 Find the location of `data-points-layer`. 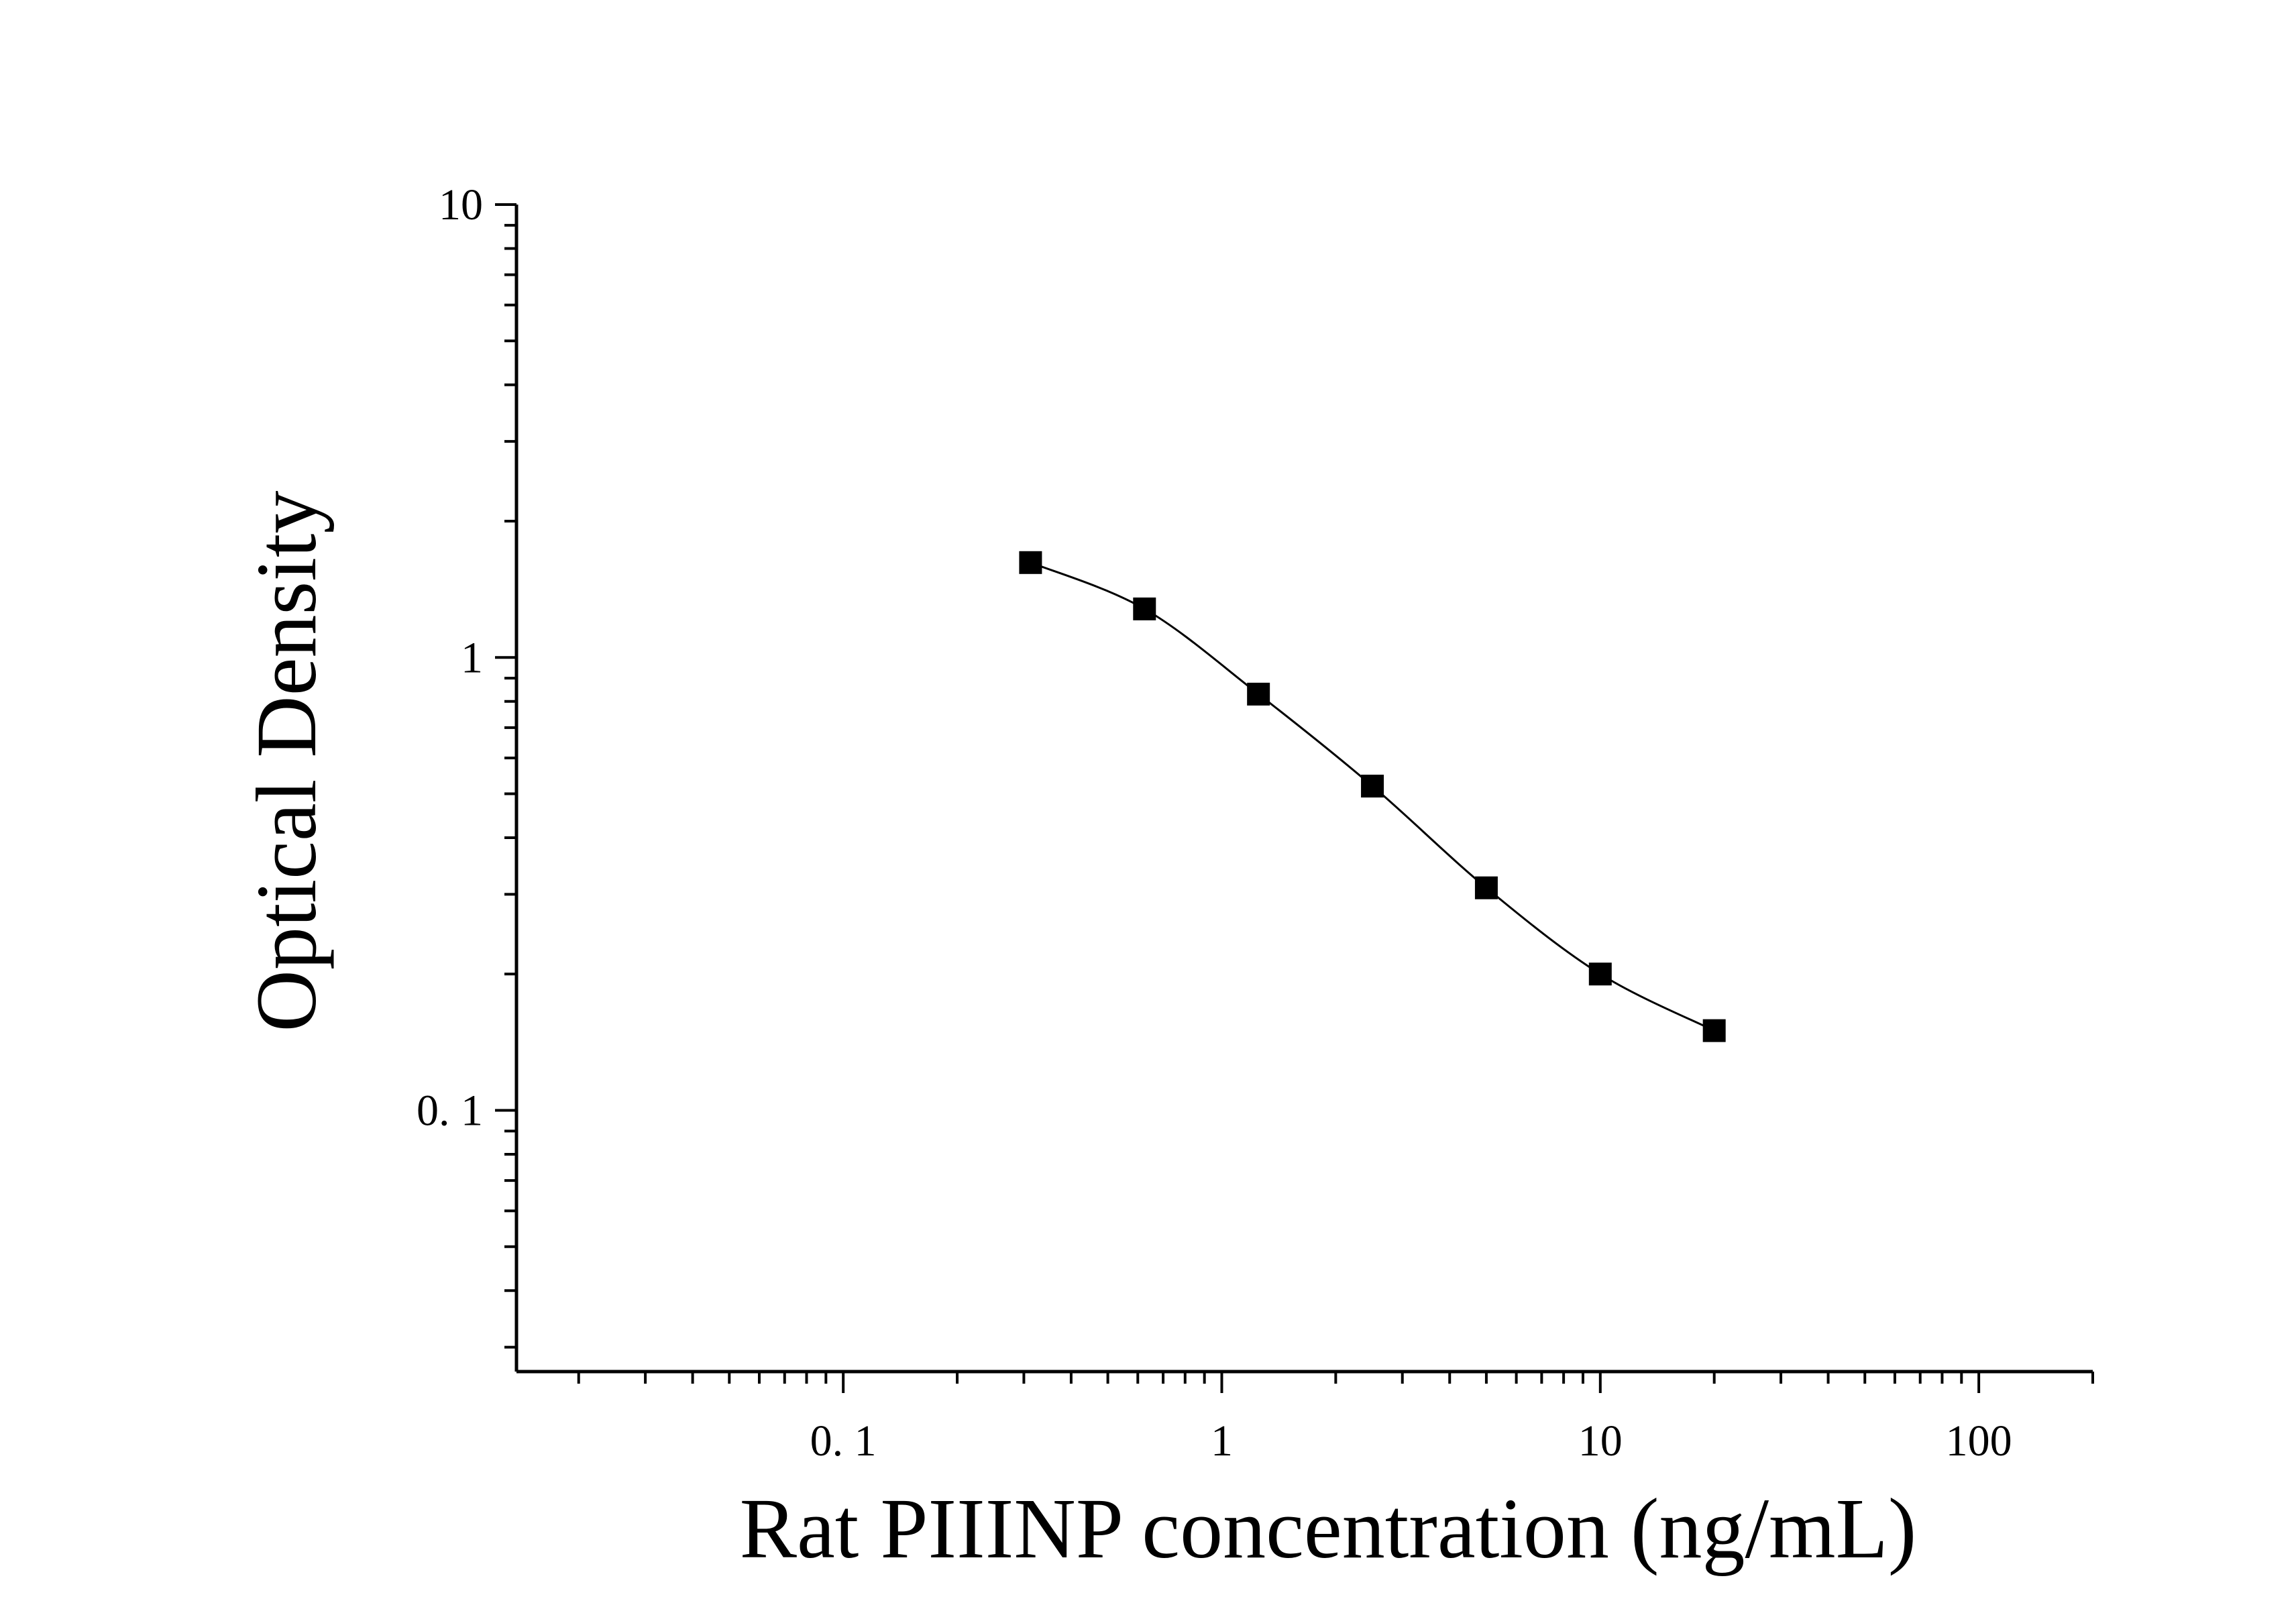

data-points-layer is located at coordinates (1372, 796).